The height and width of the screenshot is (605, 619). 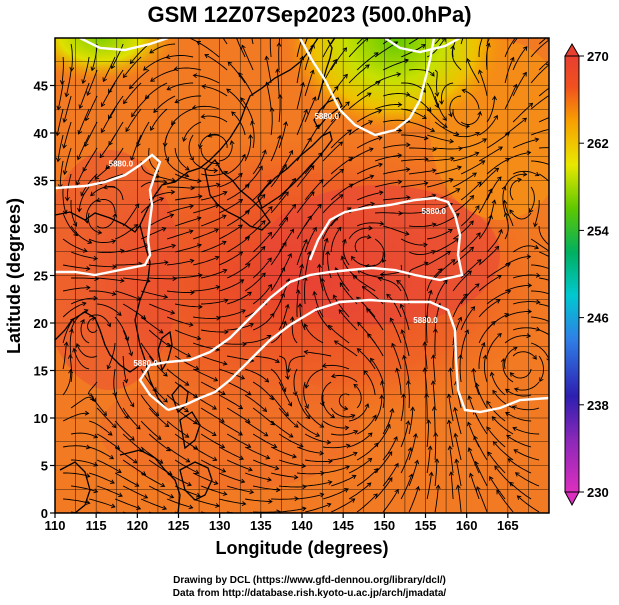 What do you see at coordinates (41, 371) in the screenshot?
I see `y-tick-label: 15` at bounding box center [41, 371].